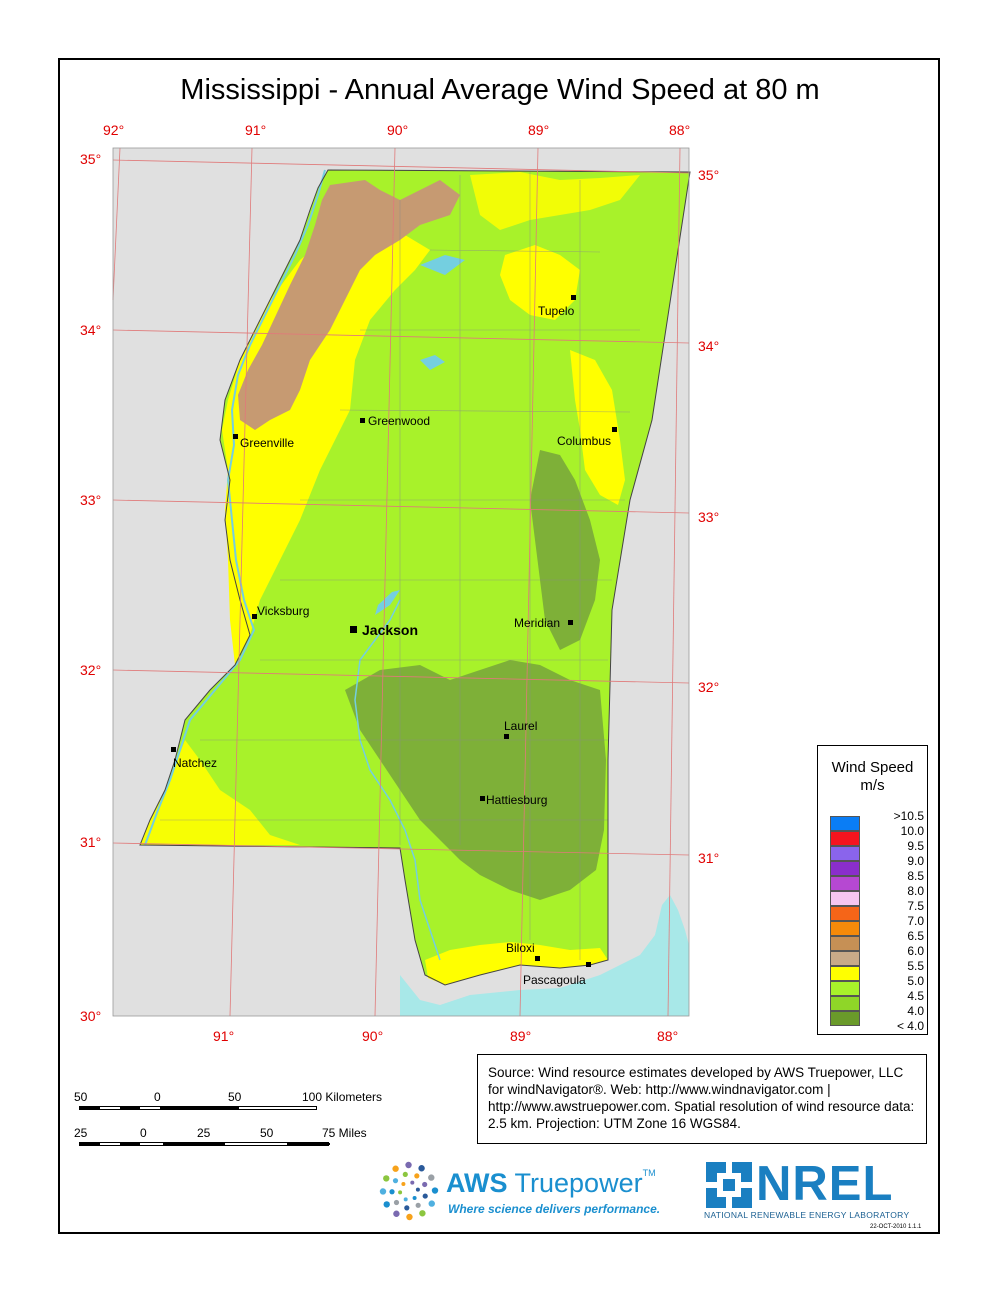  What do you see at coordinates (555, 201) in the screenshot?
I see `north-yellow` at bounding box center [555, 201].